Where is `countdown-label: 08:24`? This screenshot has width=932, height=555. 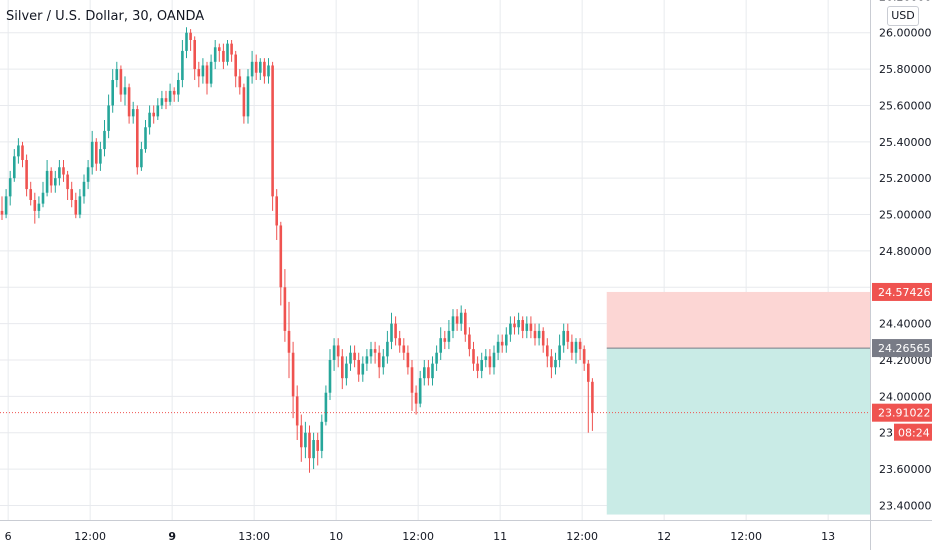
countdown-label: 08:24 is located at coordinates (914, 433).